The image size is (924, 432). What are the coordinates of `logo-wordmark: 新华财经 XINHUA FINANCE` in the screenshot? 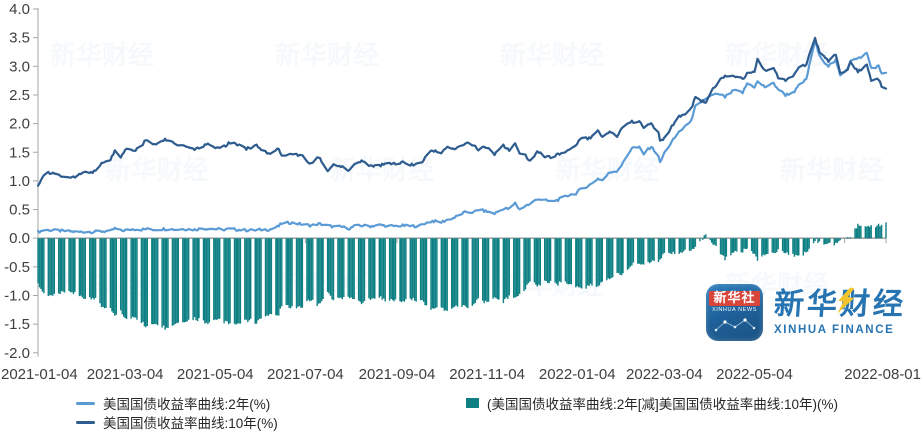 It's located at (840, 311).